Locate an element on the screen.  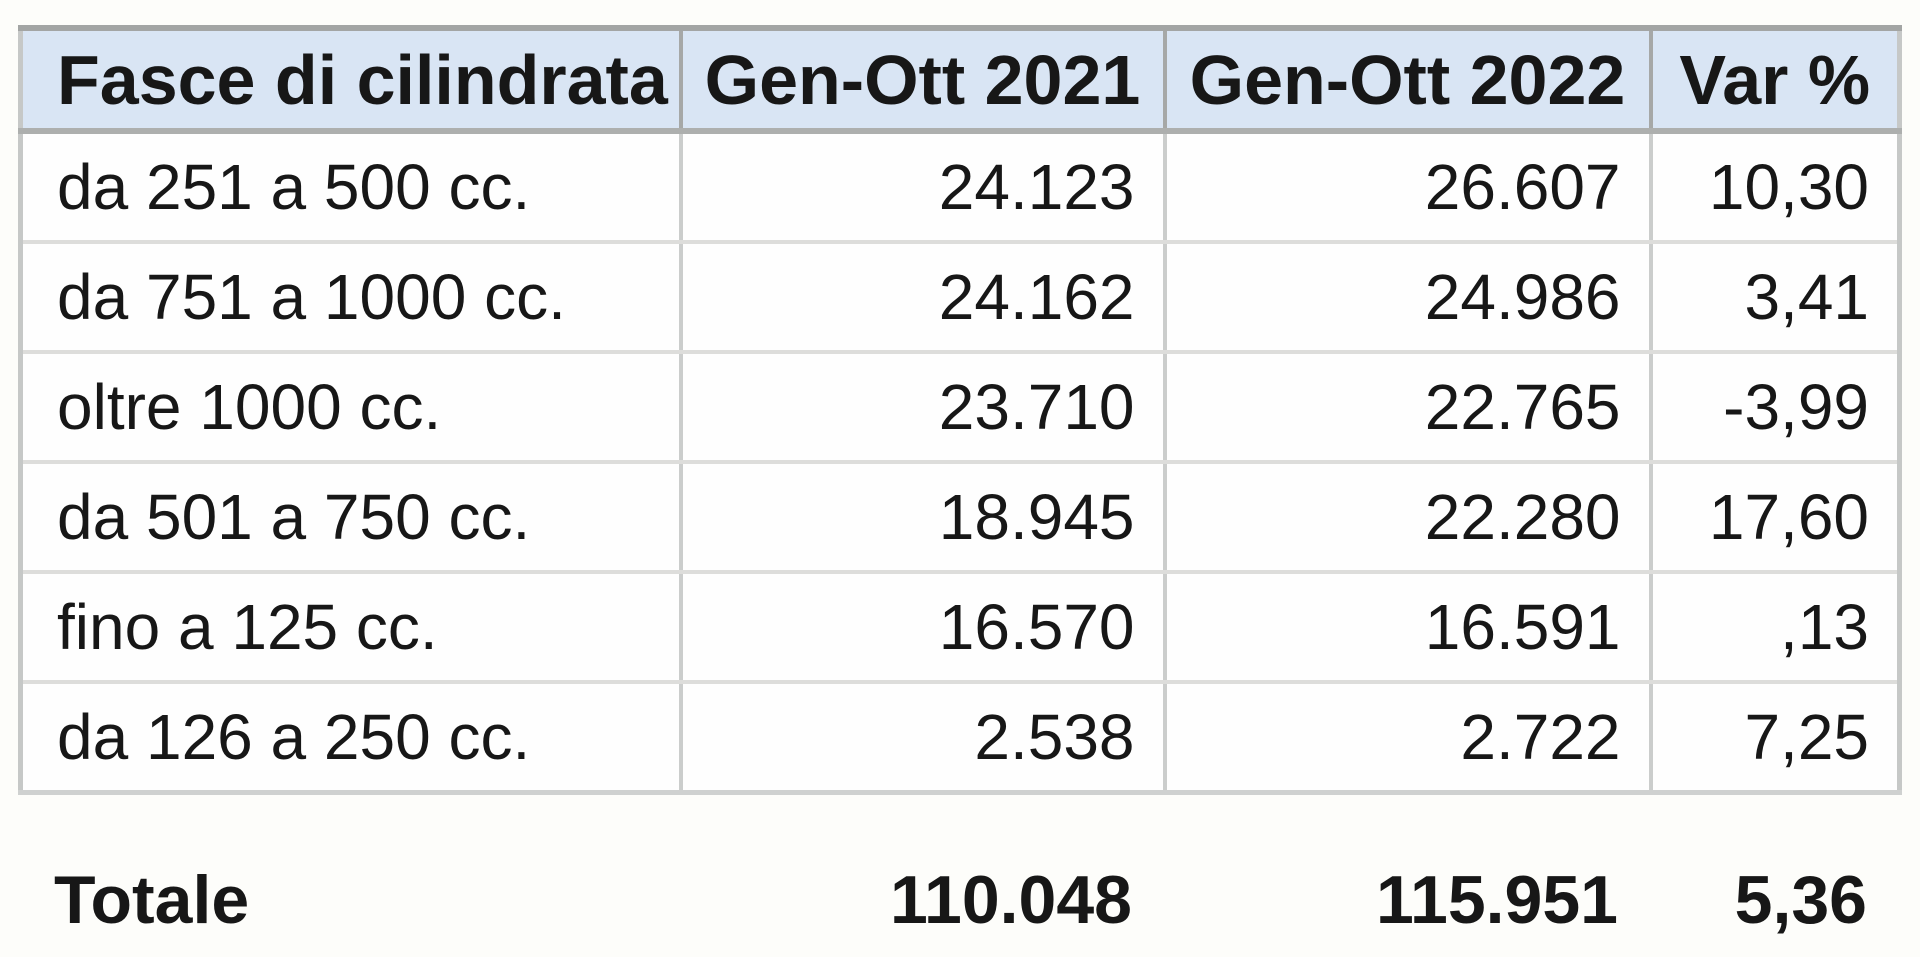
table-row: fino a 125 cc. 16.570 16.591 ,13 is located at coordinates (960, 628).